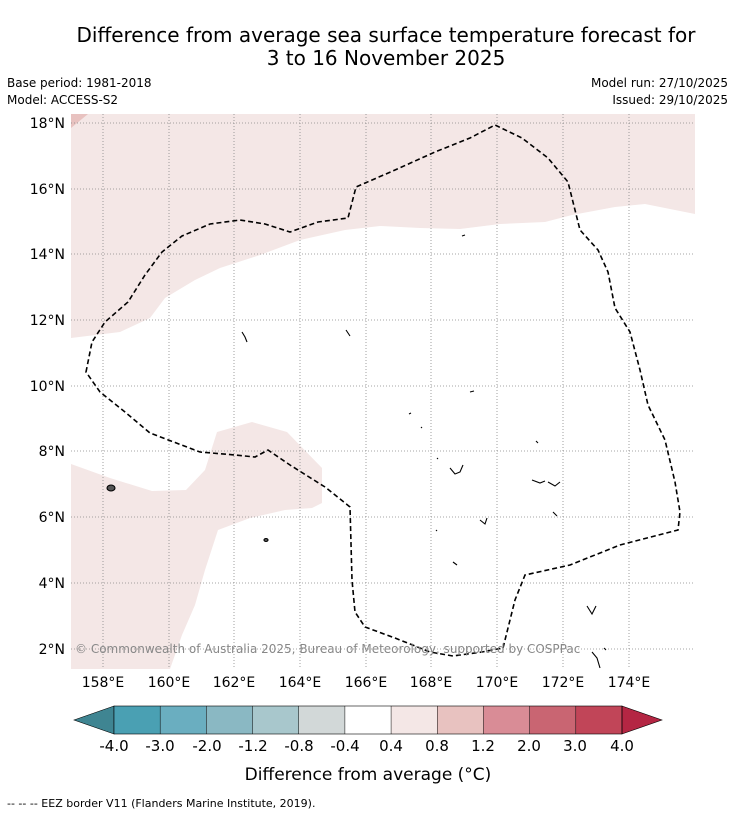  I want to click on lon-label: 158°E, so click(103, 683).